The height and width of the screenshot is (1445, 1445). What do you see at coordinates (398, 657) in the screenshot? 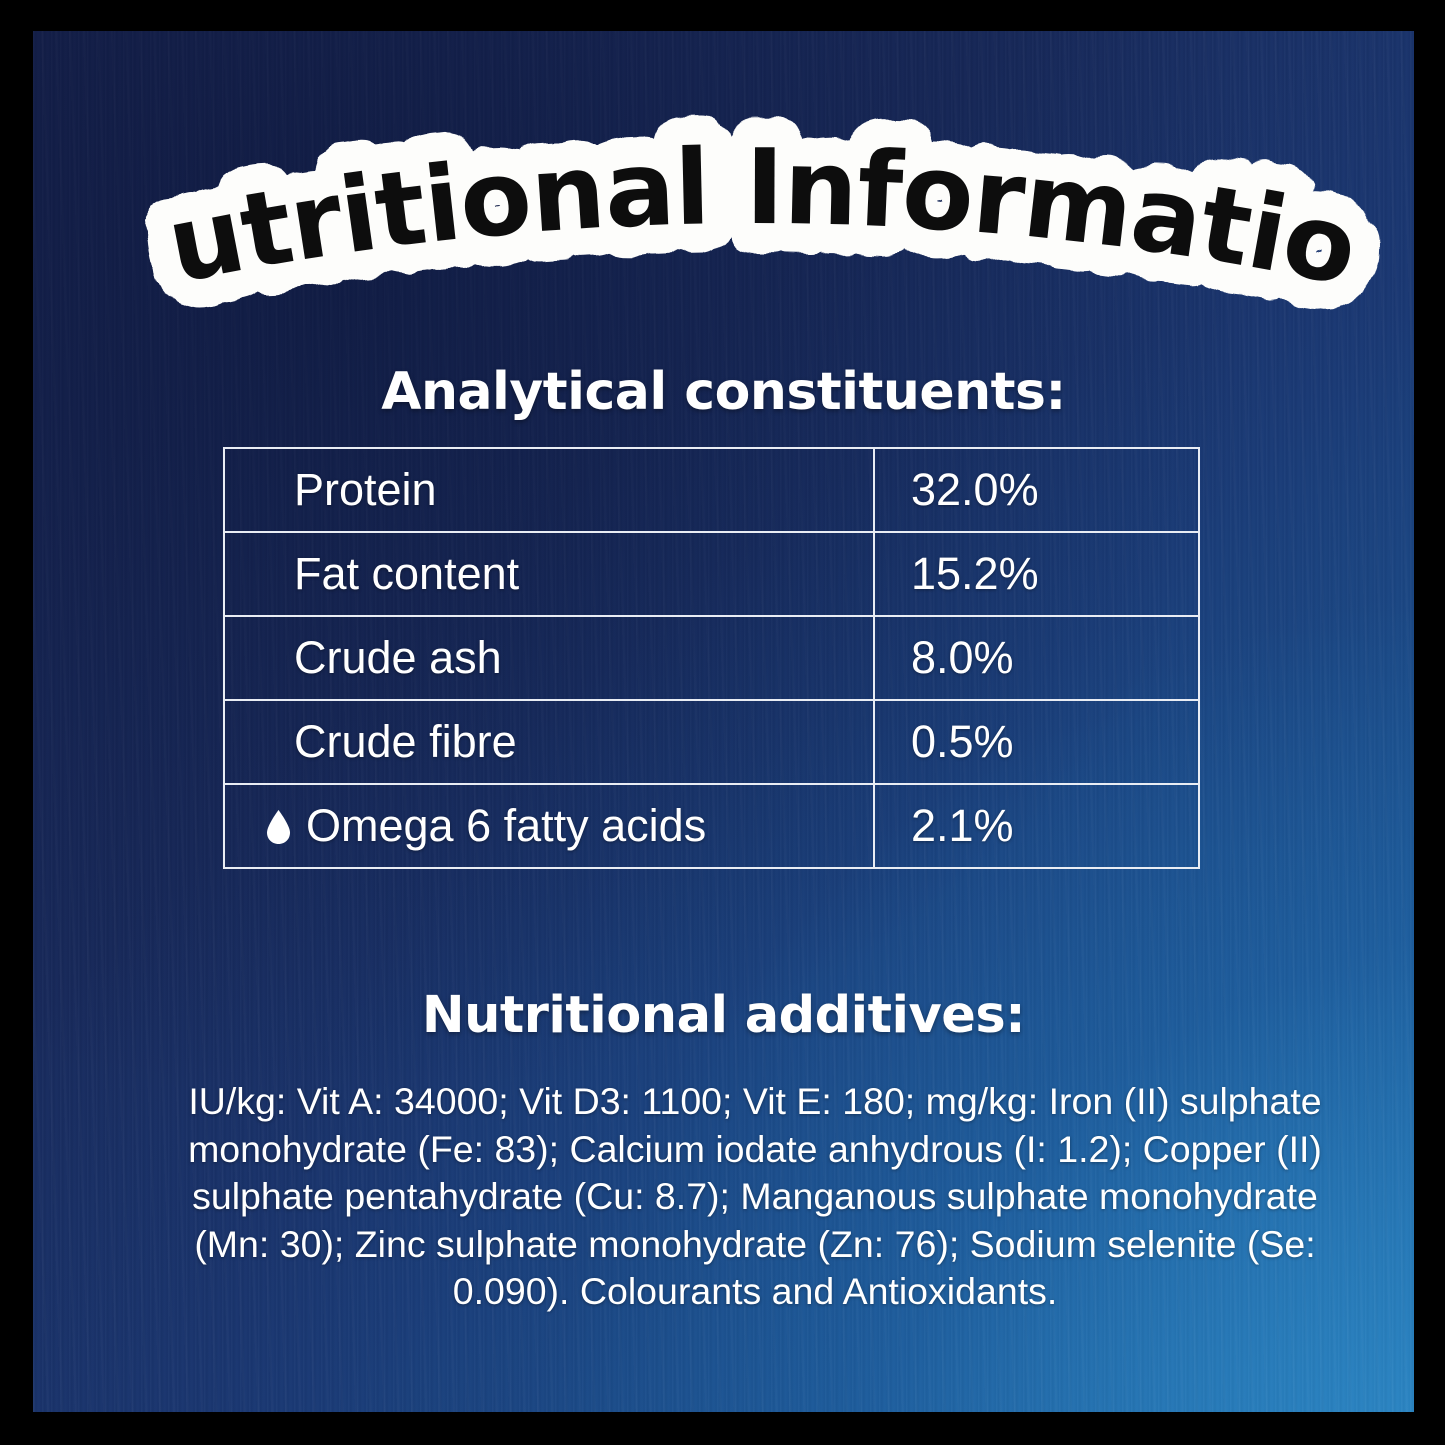
I see `nutrient-label: Crude ash` at bounding box center [398, 657].